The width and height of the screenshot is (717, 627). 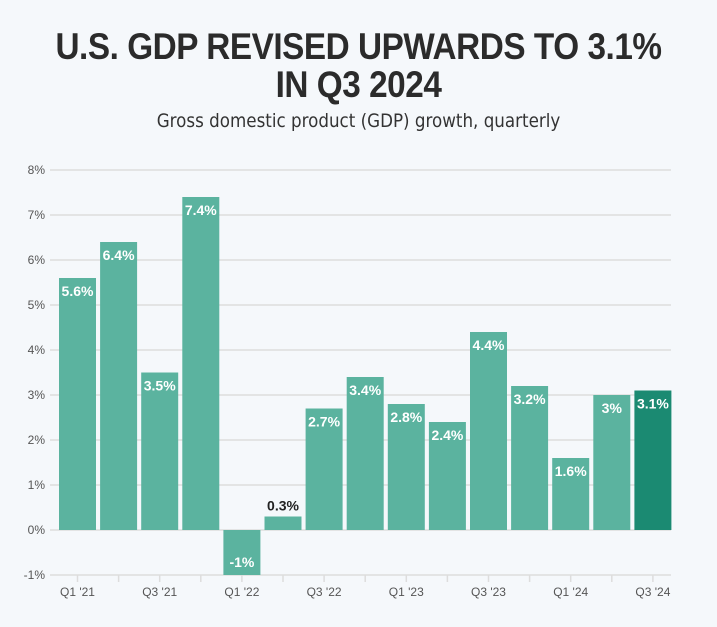 What do you see at coordinates (37, 350) in the screenshot?
I see `y-tick-label: 4%` at bounding box center [37, 350].